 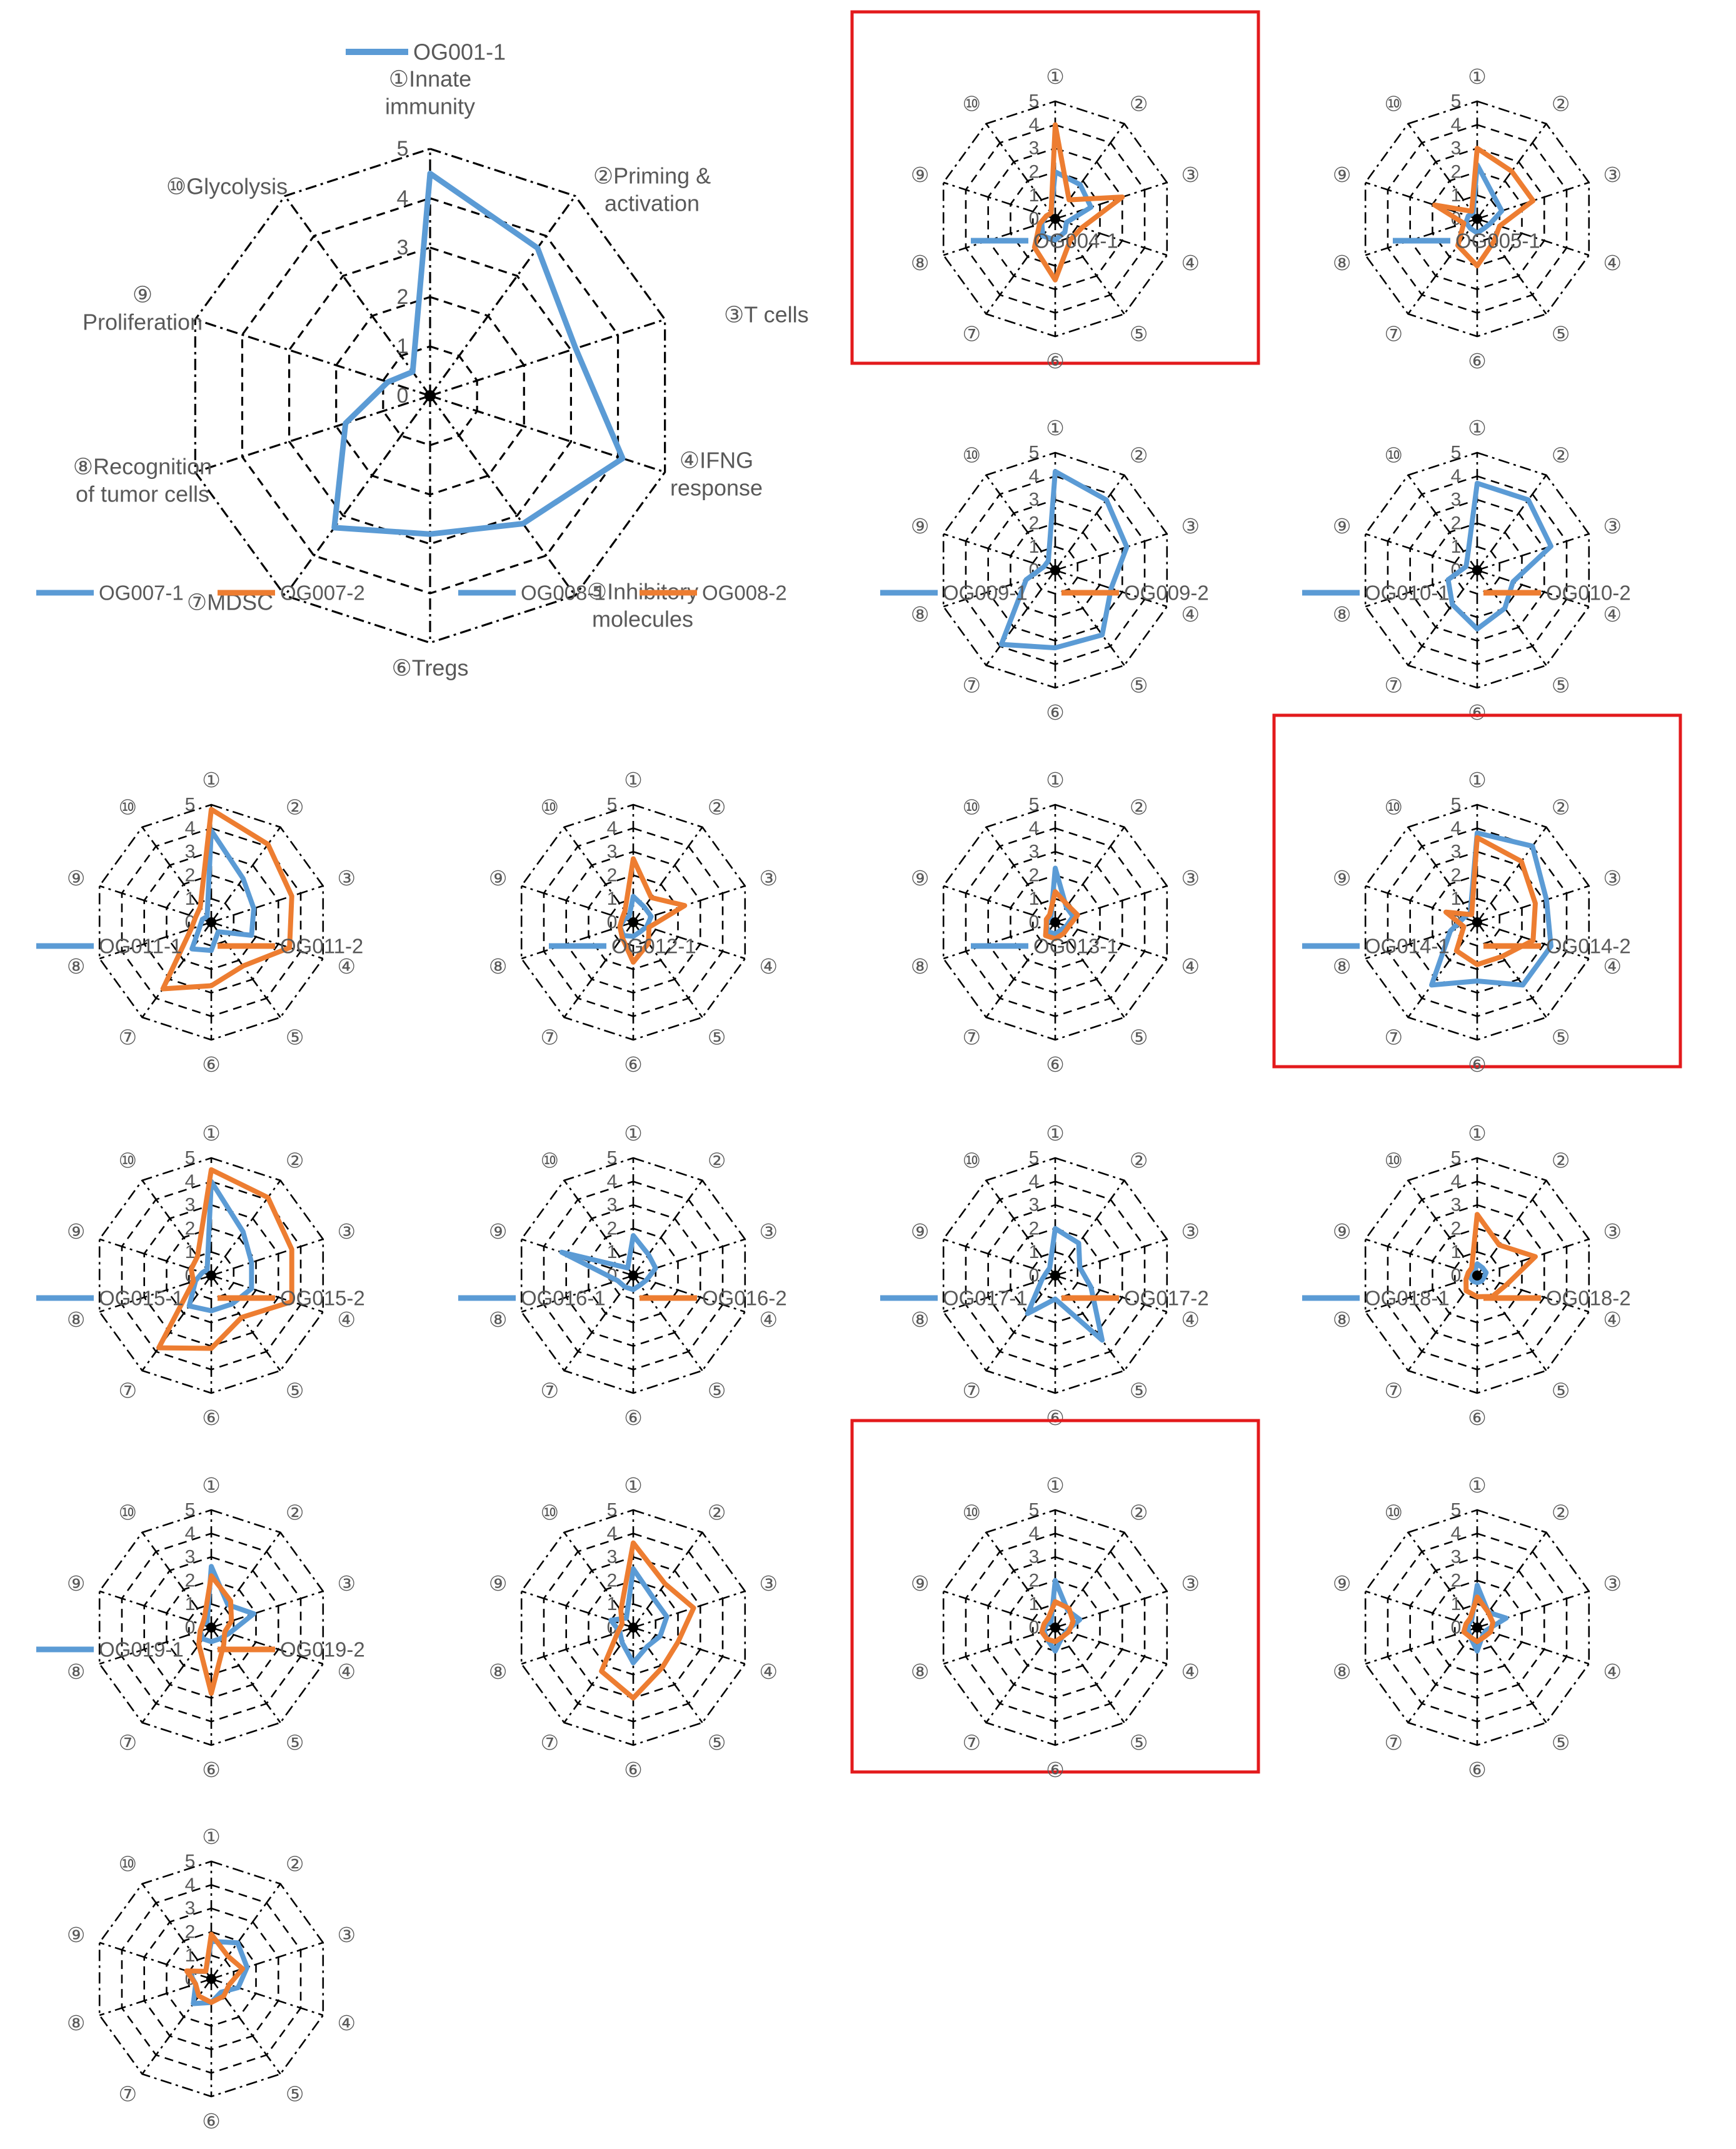 What do you see at coordinates (141, 1299) in the screenshot?
I see `legend-label: OG015-1` at bounding box center [141, 1299].